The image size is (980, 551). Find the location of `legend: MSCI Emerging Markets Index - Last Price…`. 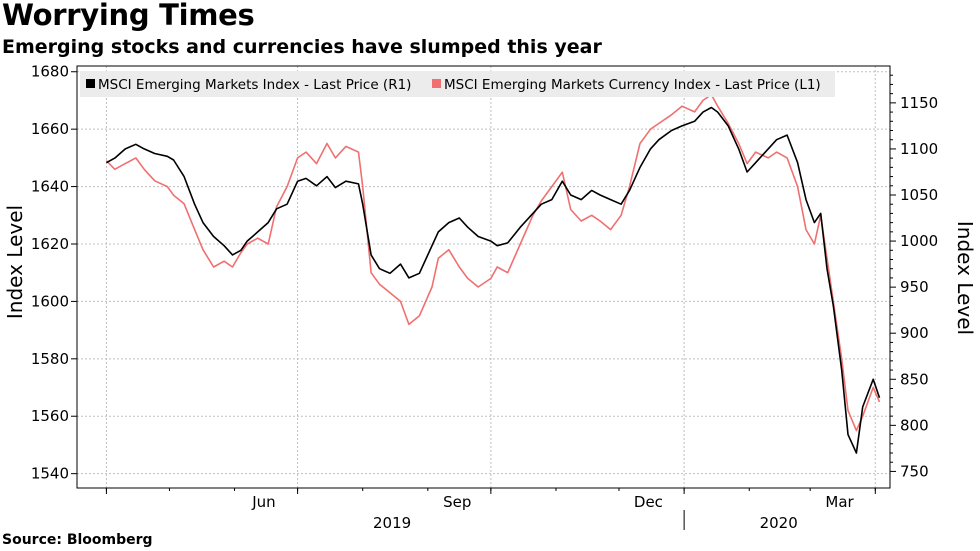

legend: MSCI Emerging Markets Index - Last Price… is located at coordinates (457, 84).